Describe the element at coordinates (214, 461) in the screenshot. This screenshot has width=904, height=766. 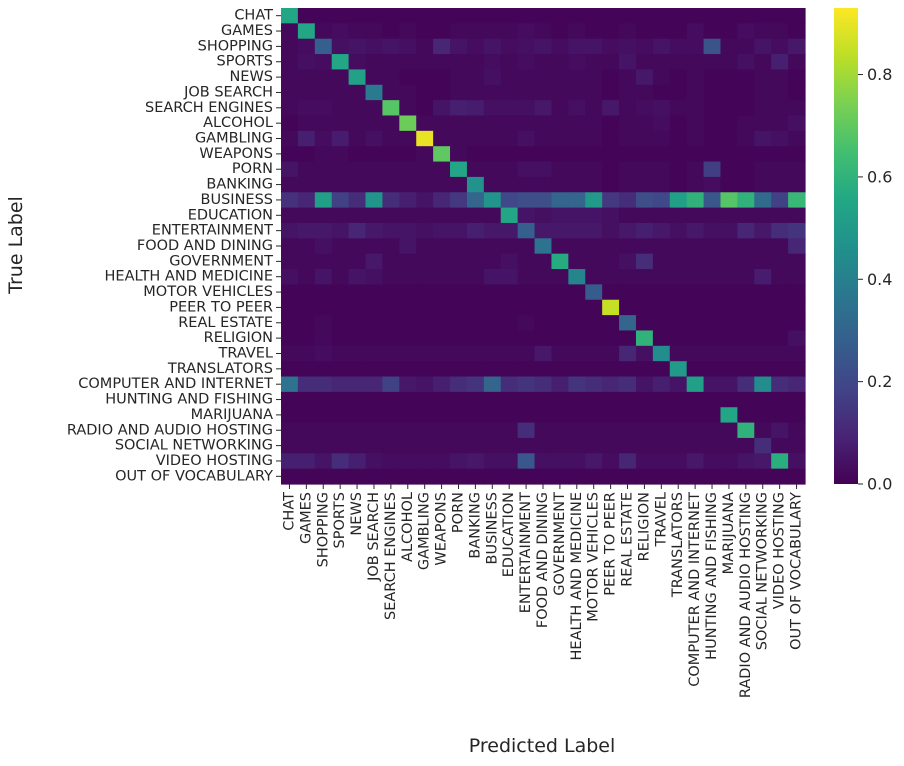
I see `y-tick-label: VIDEO HOSTING` at that location.